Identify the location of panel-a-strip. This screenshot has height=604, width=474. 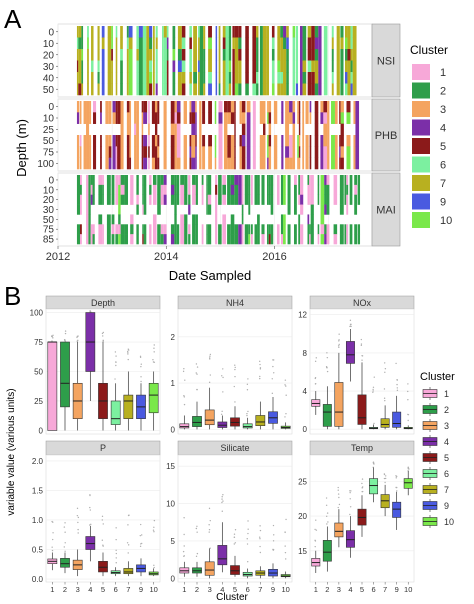
(386, 60).